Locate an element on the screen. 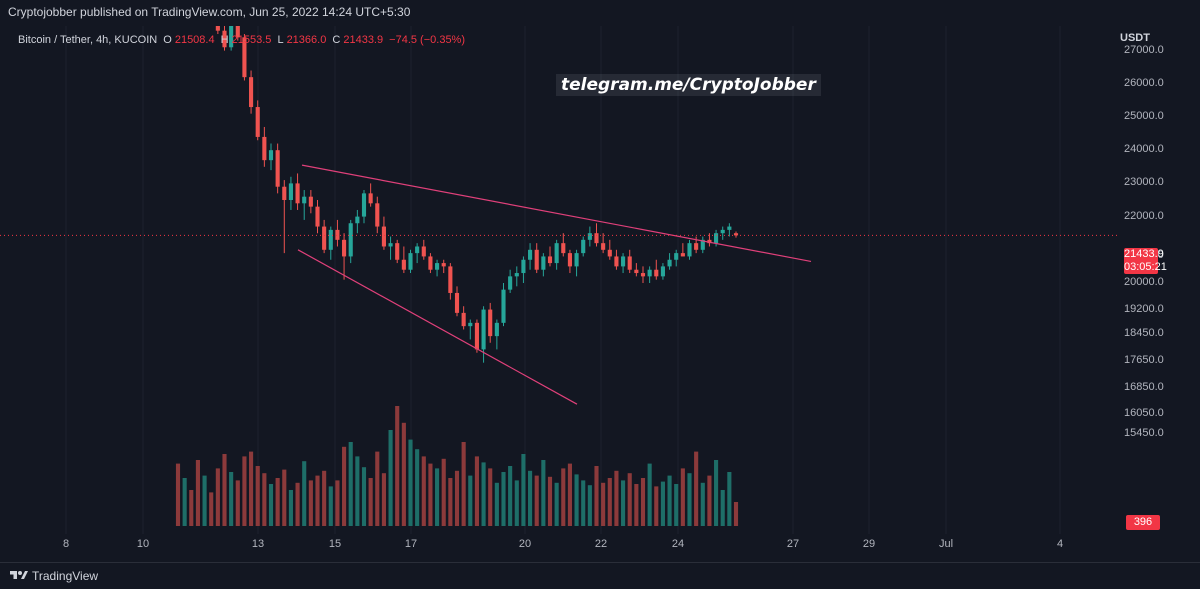 This screenshot has width=1200, height=589. low-key: L is located at coordinates (280, 40).